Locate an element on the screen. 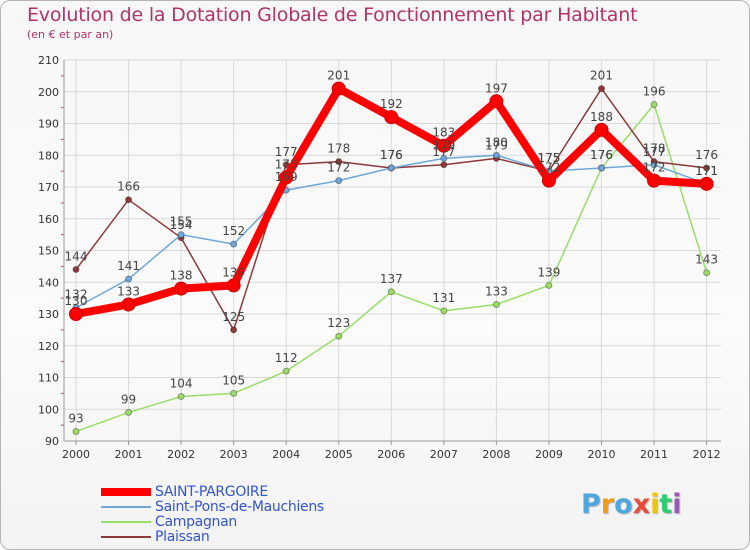 The height and width of the screenshot is (550, 750). x-tick-label: 2006 is located at coordinates (391, 454).